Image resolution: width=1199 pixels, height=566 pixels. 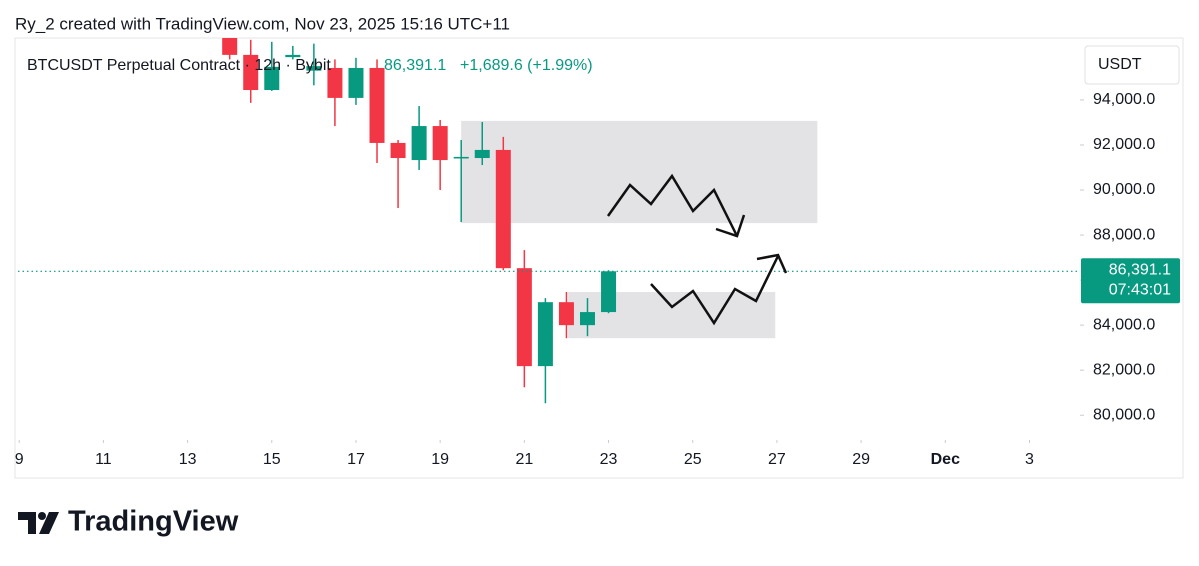 What do you see at coordinates (1140, 270) in the screenshot?
I see `last-price-label: 86,391.1` at bounding box center [1140, 270].